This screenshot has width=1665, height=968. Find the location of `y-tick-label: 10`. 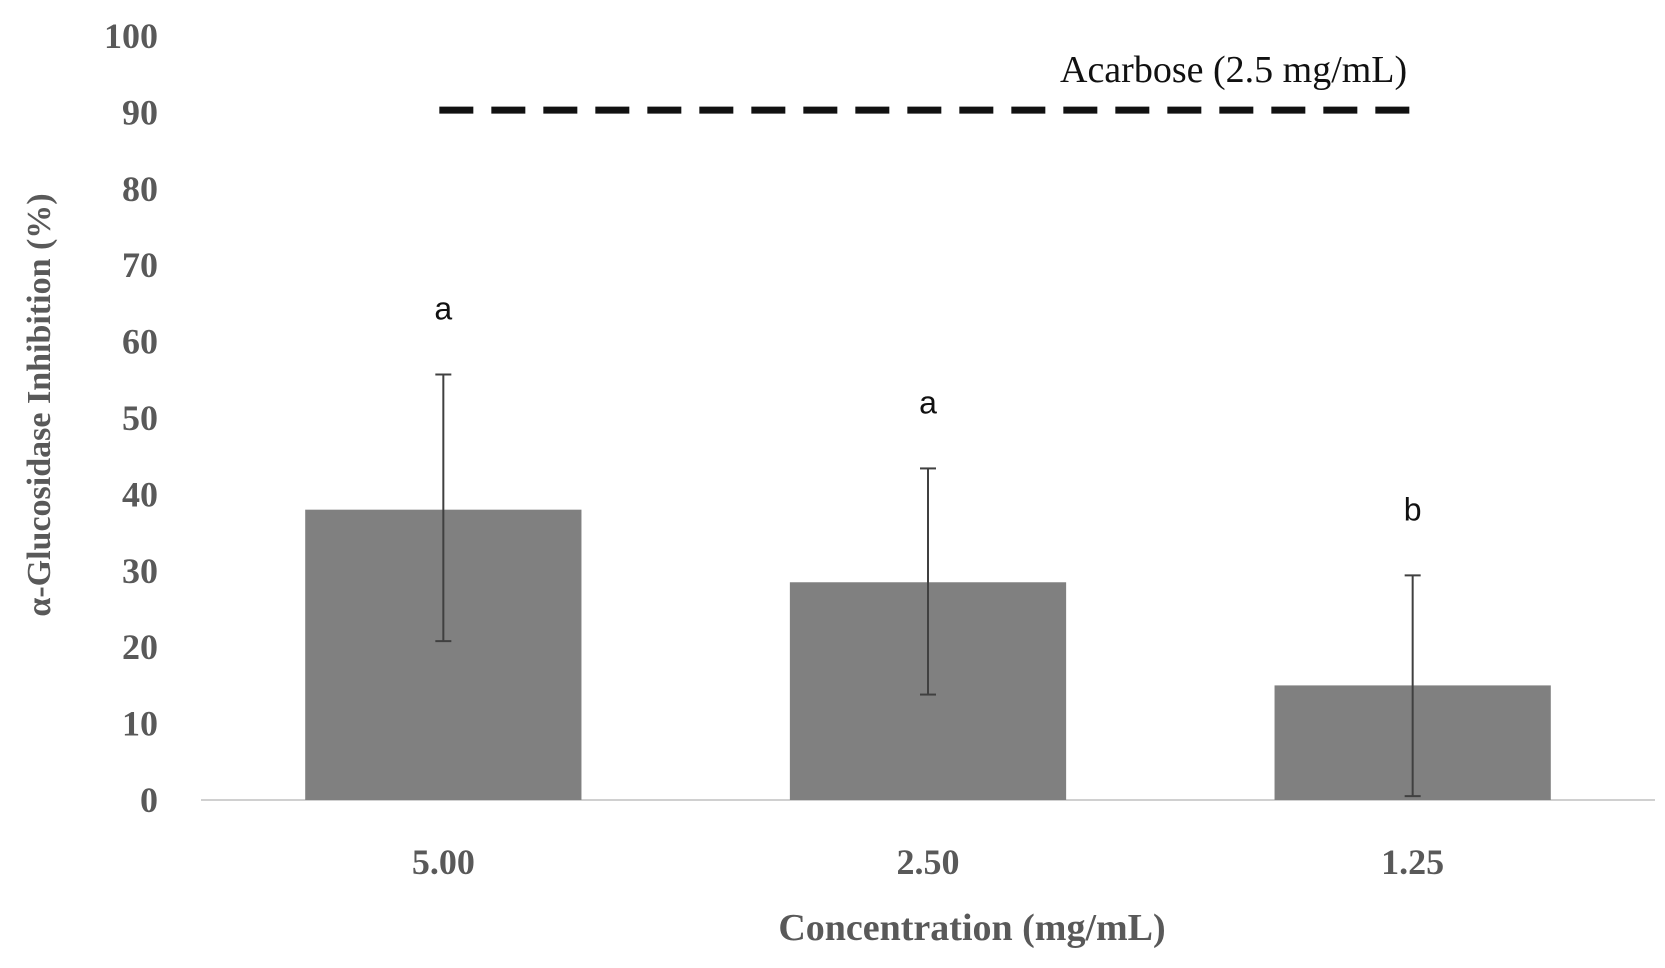

y-tick-label: 10 is located at coordinates (140, 724).